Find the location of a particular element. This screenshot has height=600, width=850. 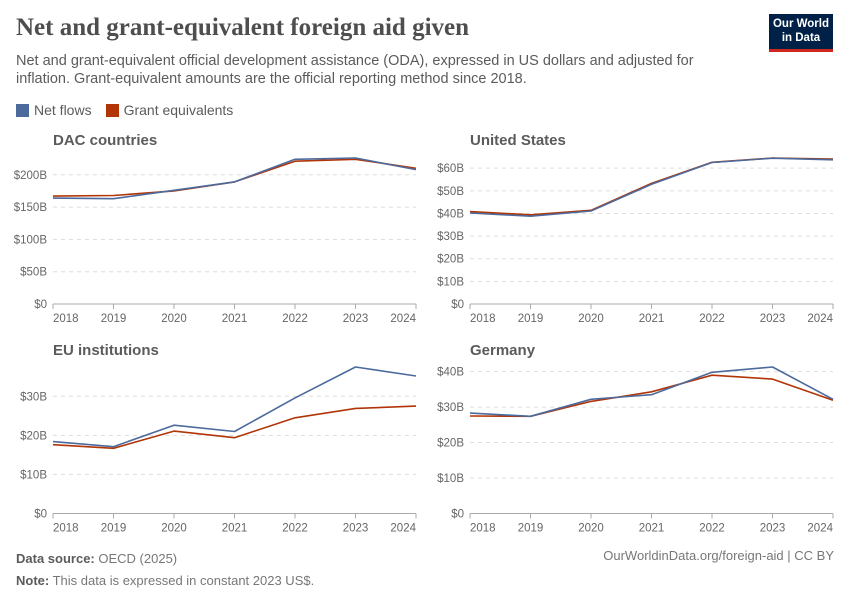

legend-item-grant-equivalents: Grant equivalents is located at coordinates (169, 110).